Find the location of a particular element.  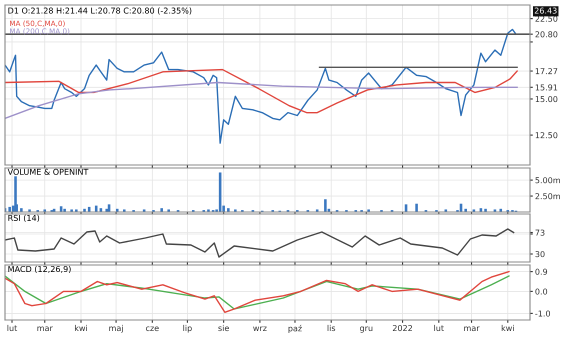

x-tick-label: sie is located at coordinates (223, 328).